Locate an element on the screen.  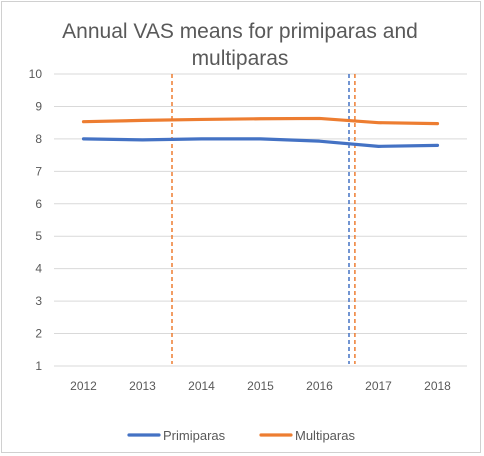
y-tick-label: 1 is located at coordinates (38, 366).